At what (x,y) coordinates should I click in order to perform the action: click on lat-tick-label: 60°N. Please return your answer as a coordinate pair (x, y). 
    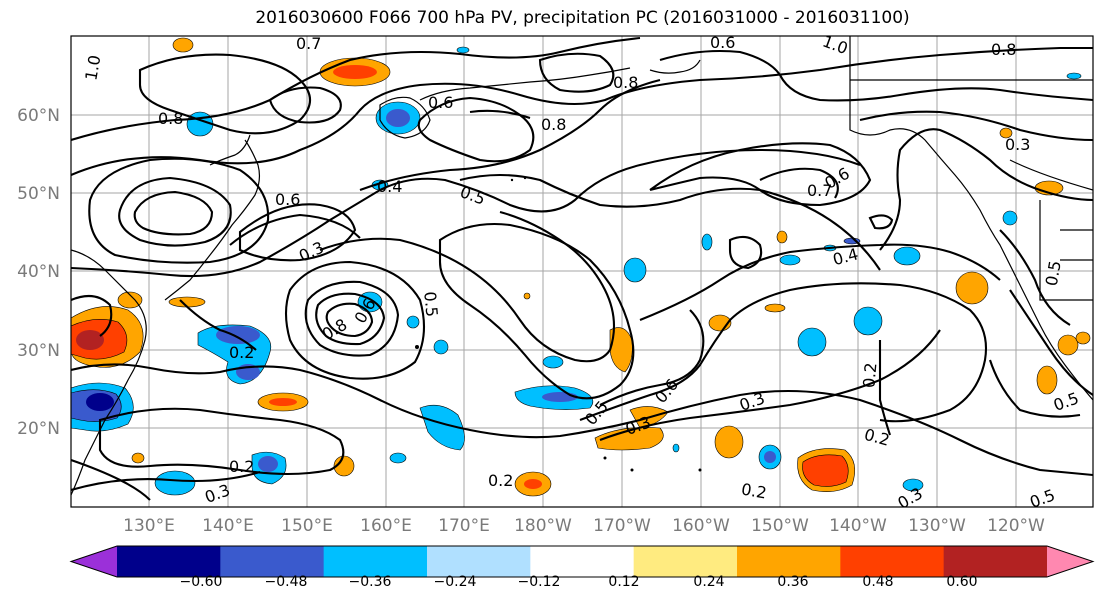
    Looking at the image, I should click on (38, 116).